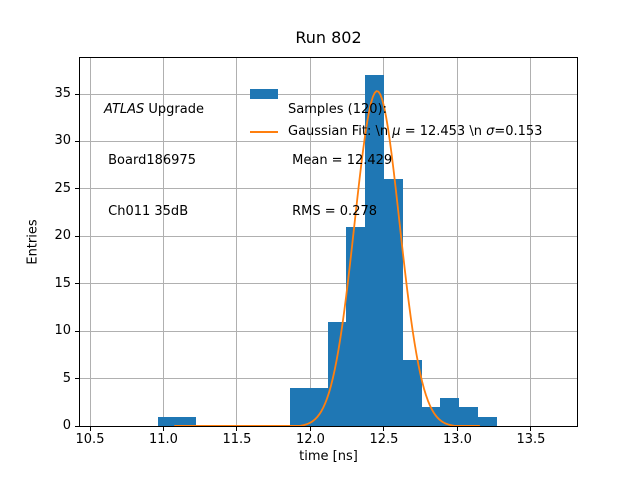  What do you see at coordinates (62, 94) in the screenshot?
I see `y-tick-label: 35` at bounding box center [62, 94].